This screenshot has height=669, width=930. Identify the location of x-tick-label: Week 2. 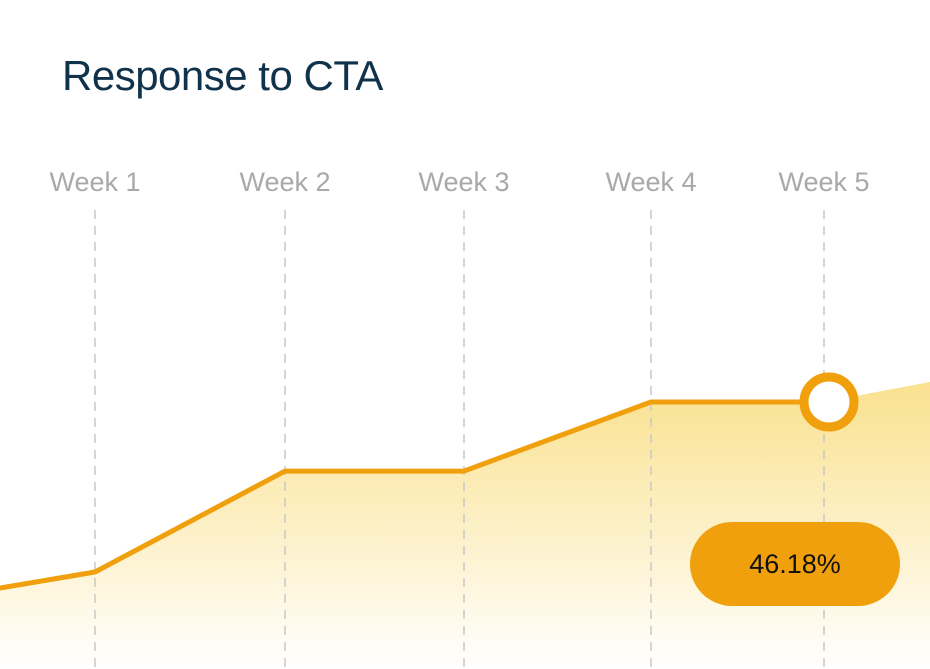
(284, 182).